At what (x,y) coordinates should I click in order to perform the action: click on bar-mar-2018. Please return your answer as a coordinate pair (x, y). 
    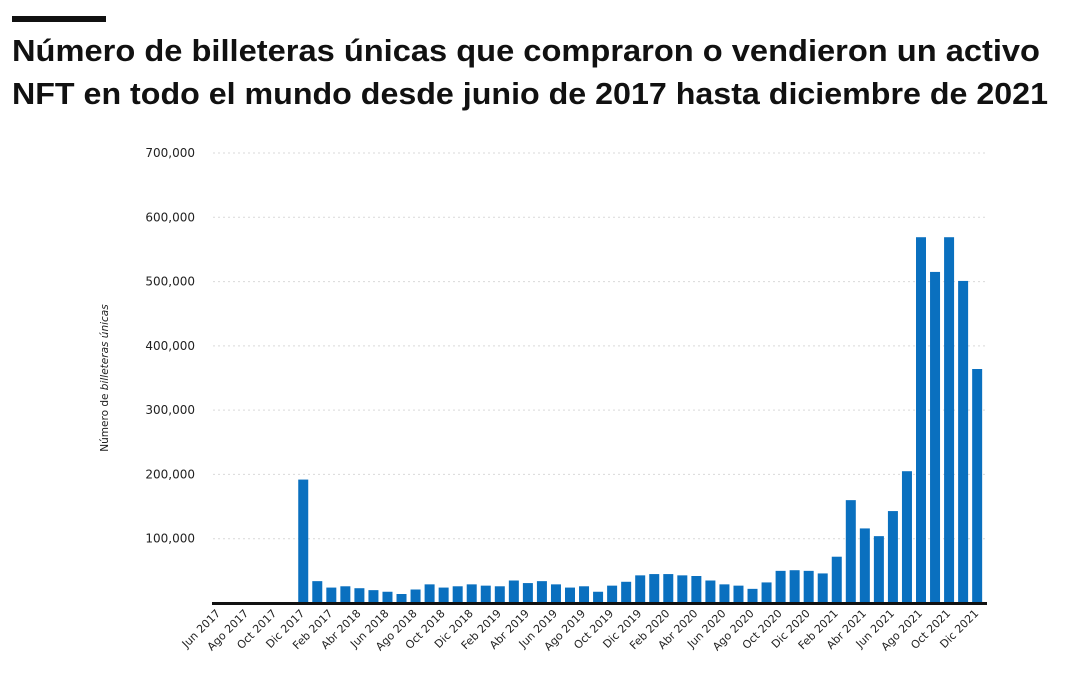
    Looking at the image, I should click on (345, 594).